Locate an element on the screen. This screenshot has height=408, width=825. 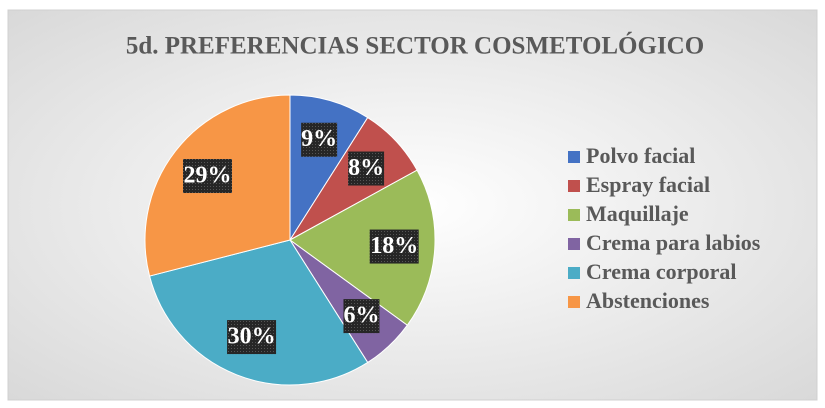
legend-label: Maquillaje is located at coordinates (637, 213).